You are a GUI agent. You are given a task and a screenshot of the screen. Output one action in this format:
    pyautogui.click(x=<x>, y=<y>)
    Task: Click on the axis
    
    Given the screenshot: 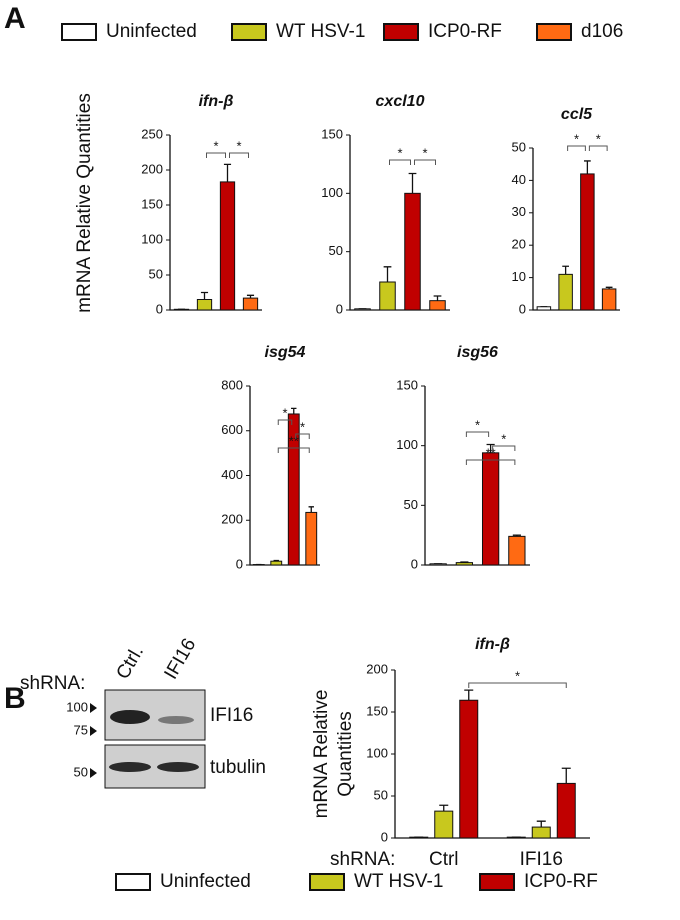 What is the action you would take?
    pyautogui.click(x=576, y=229)
    